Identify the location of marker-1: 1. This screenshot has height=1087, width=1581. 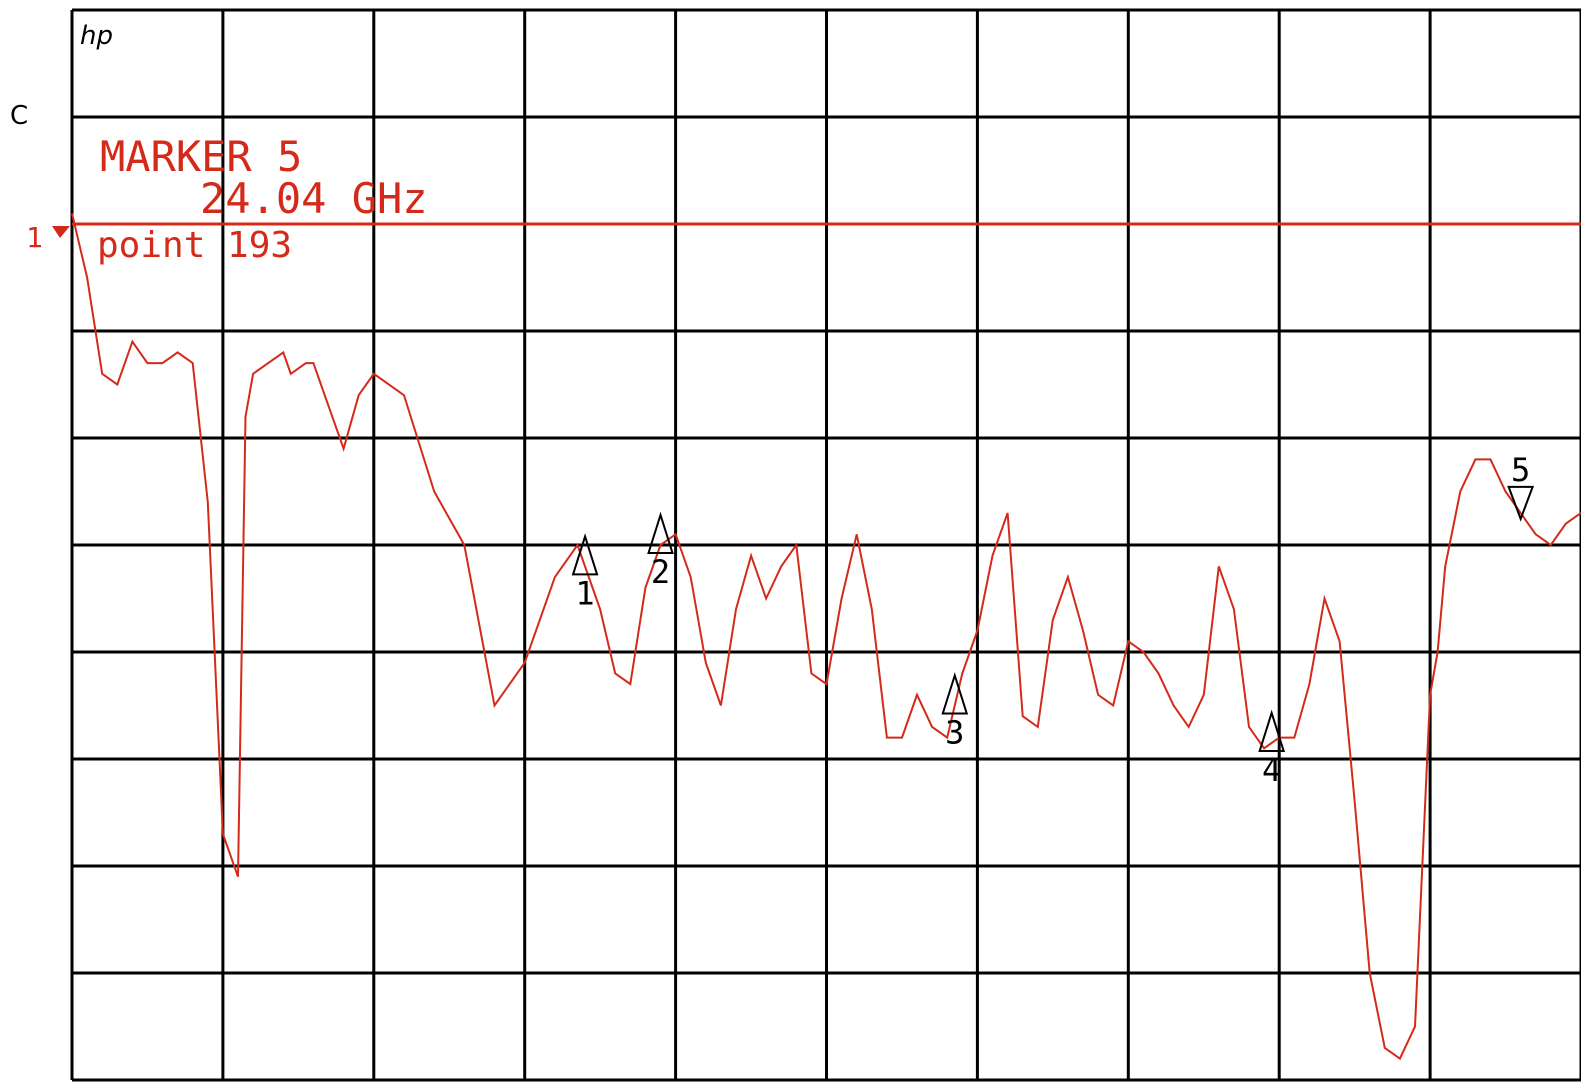
(585, 572).